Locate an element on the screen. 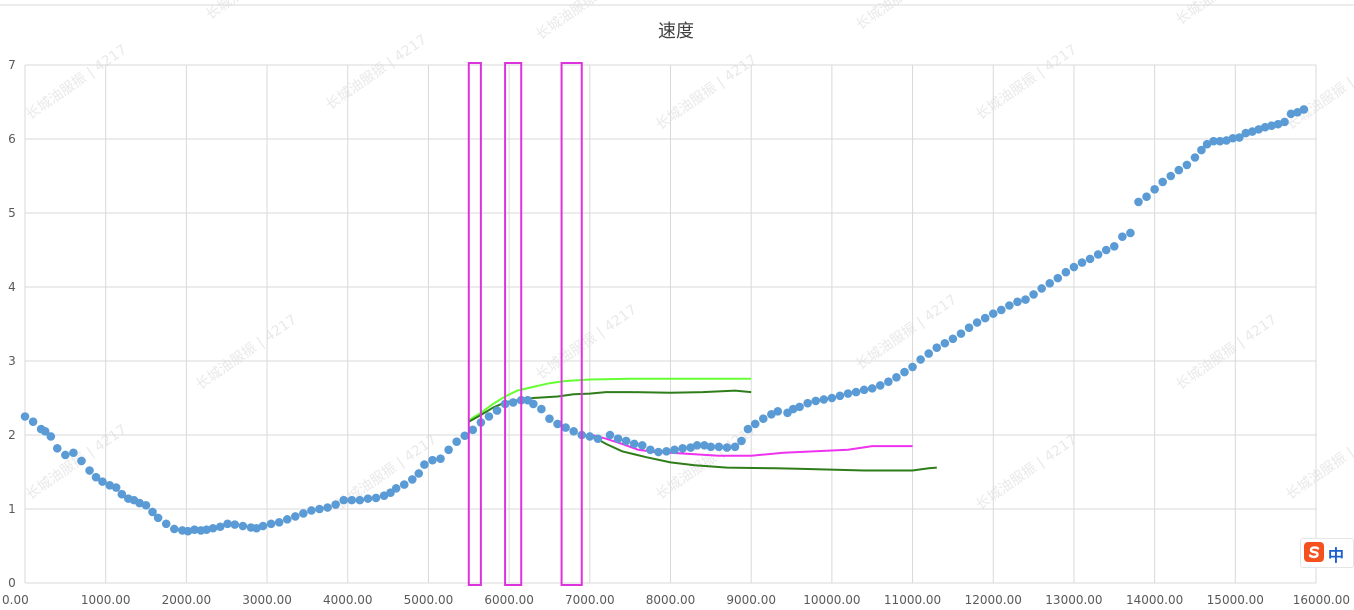 The image size is (1354, 610). x-tick-label: 3000.00 is located at coordinates (267, 600).